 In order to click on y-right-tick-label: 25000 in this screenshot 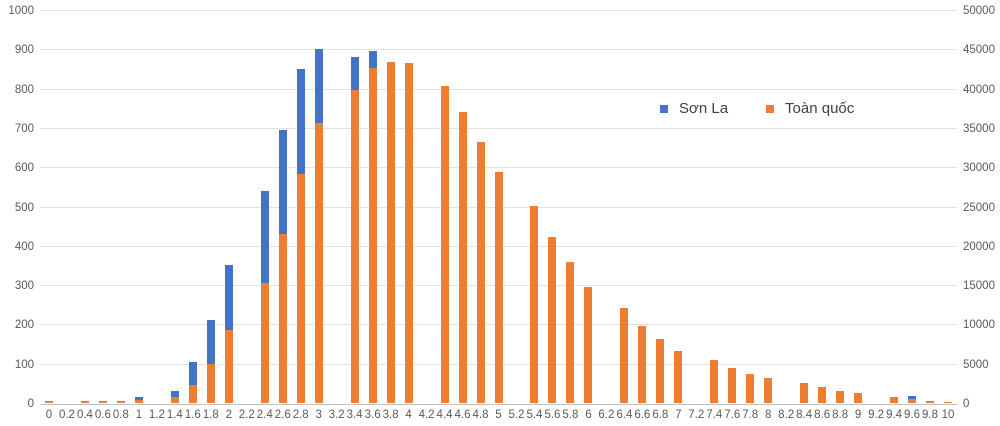, I will do `click(979, 207)`.